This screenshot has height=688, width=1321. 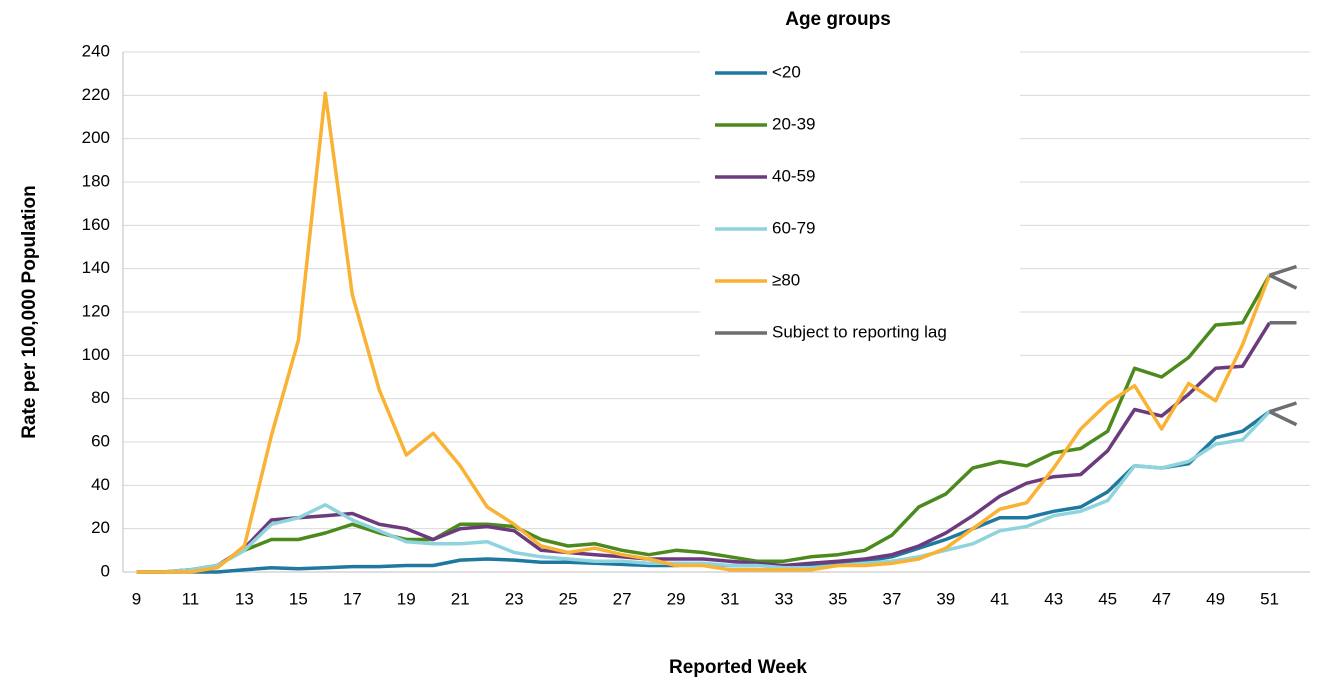 I want to click on x-tick-label: 23, so click(x=514, y=598).